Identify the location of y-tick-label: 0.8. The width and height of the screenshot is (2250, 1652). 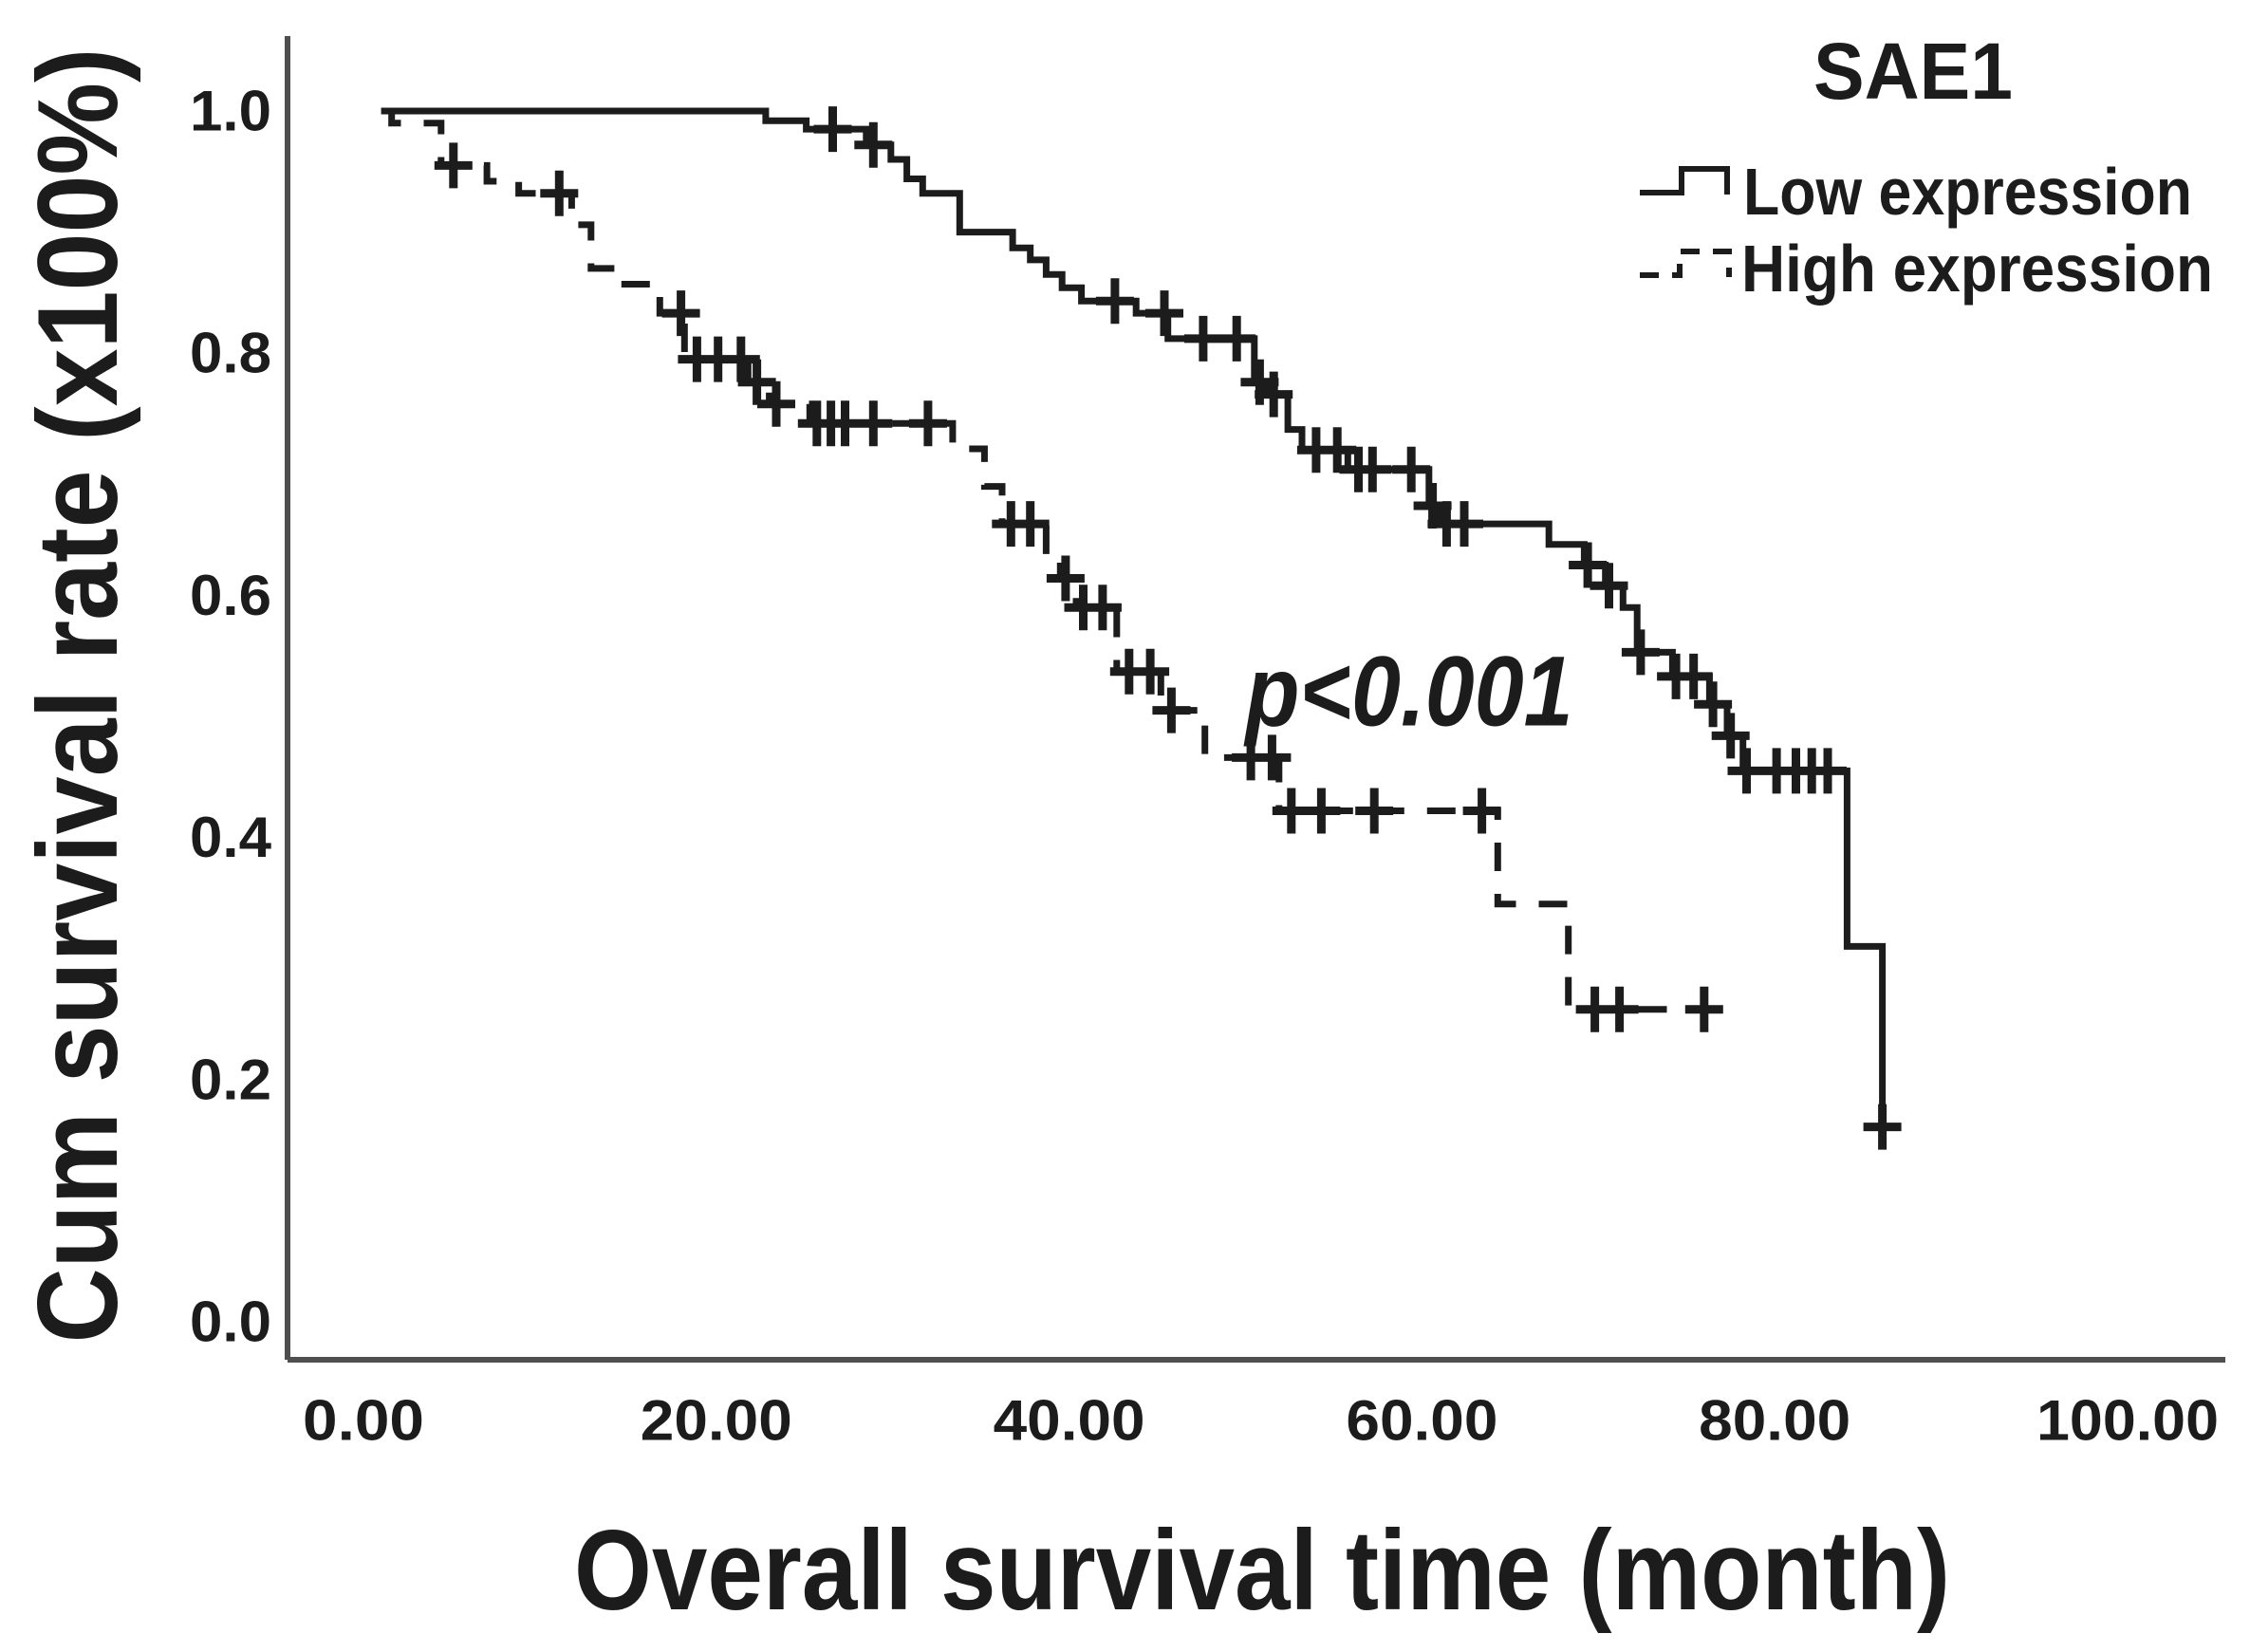
(230, 353).